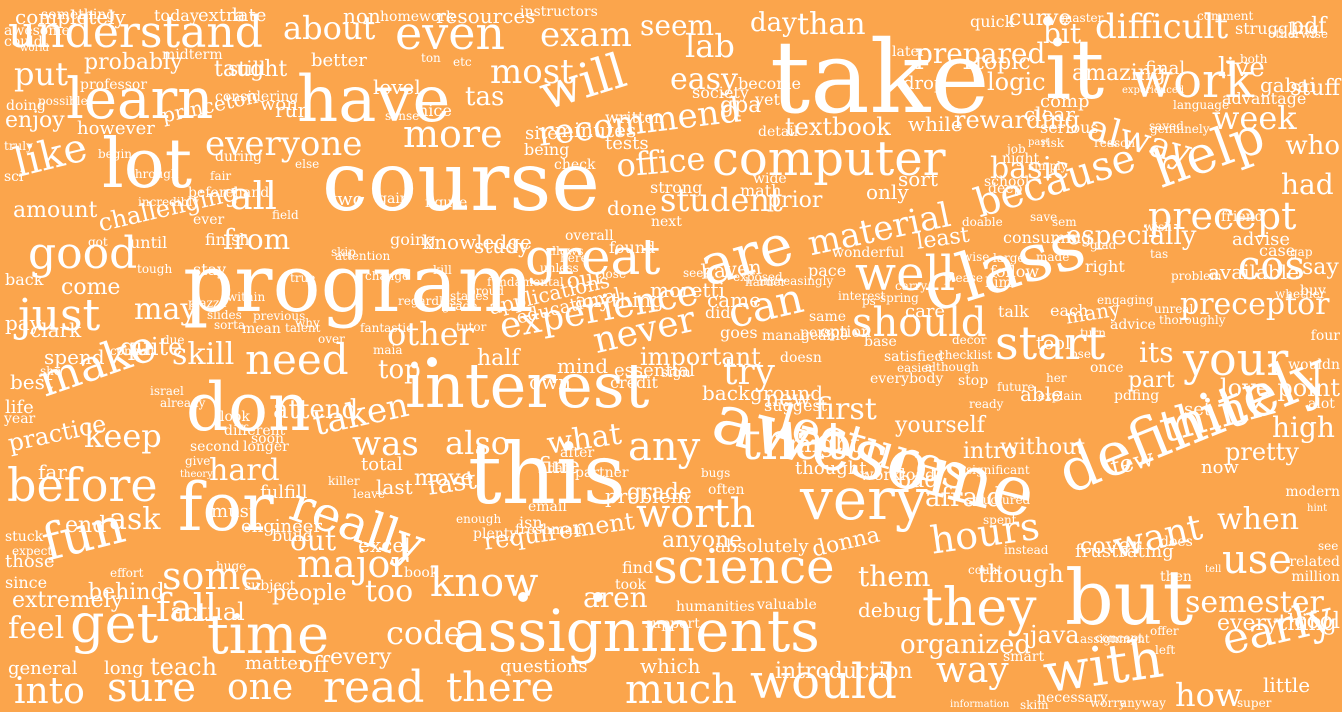 The image size is (1342, 712). Describe the element at coordinates (527, 385) in the screenshot. I see `word: interest` at that location.